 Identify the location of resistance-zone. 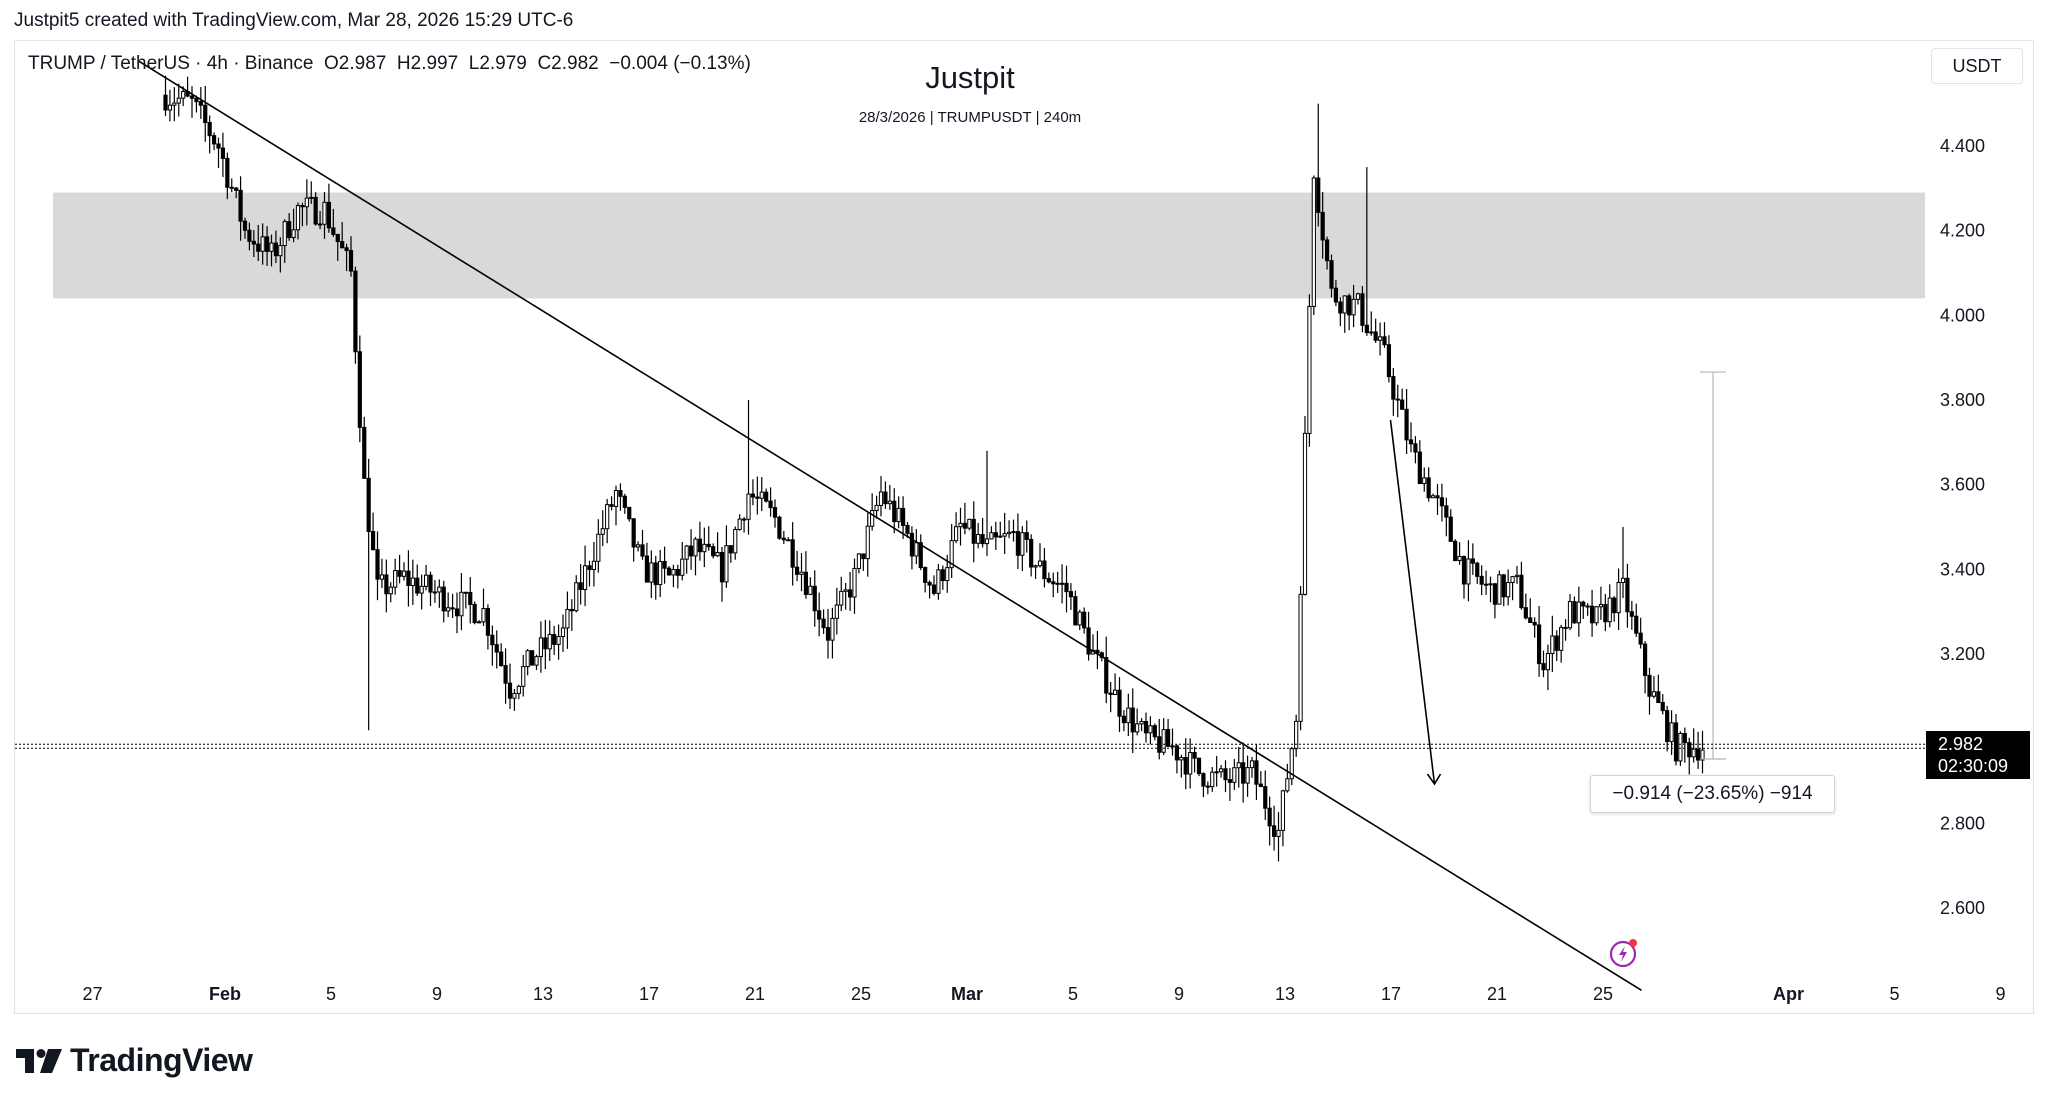
(989, 245).